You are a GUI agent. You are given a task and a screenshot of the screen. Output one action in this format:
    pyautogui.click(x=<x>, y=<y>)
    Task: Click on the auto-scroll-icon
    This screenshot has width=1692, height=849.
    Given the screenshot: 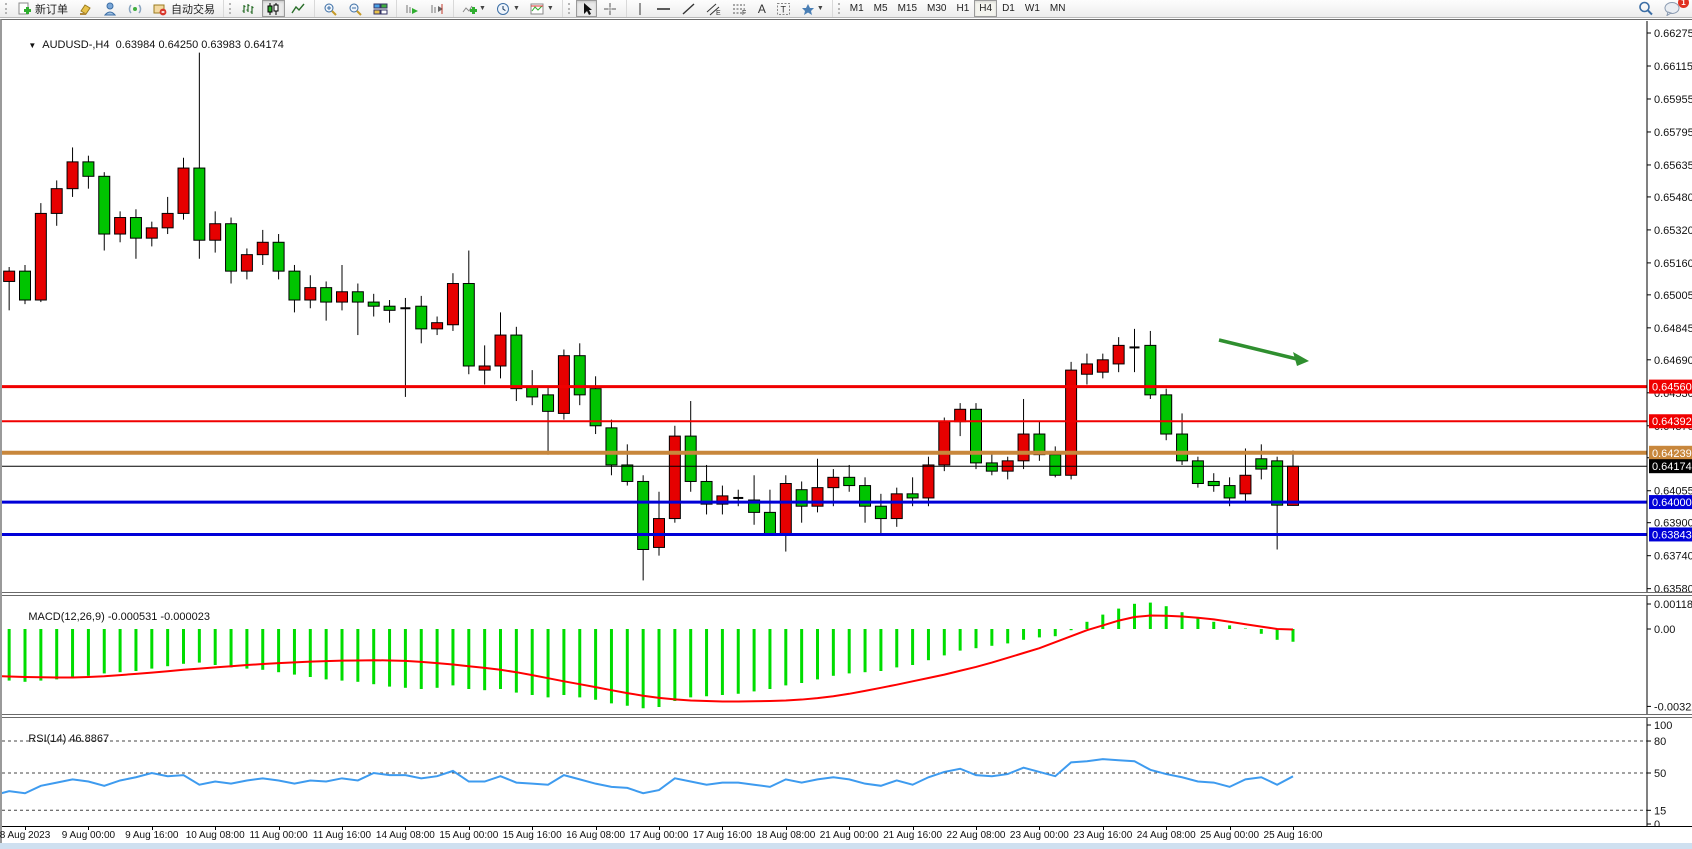 What is the action you would take?
    pyautogui.click(x=412, y=9)
    